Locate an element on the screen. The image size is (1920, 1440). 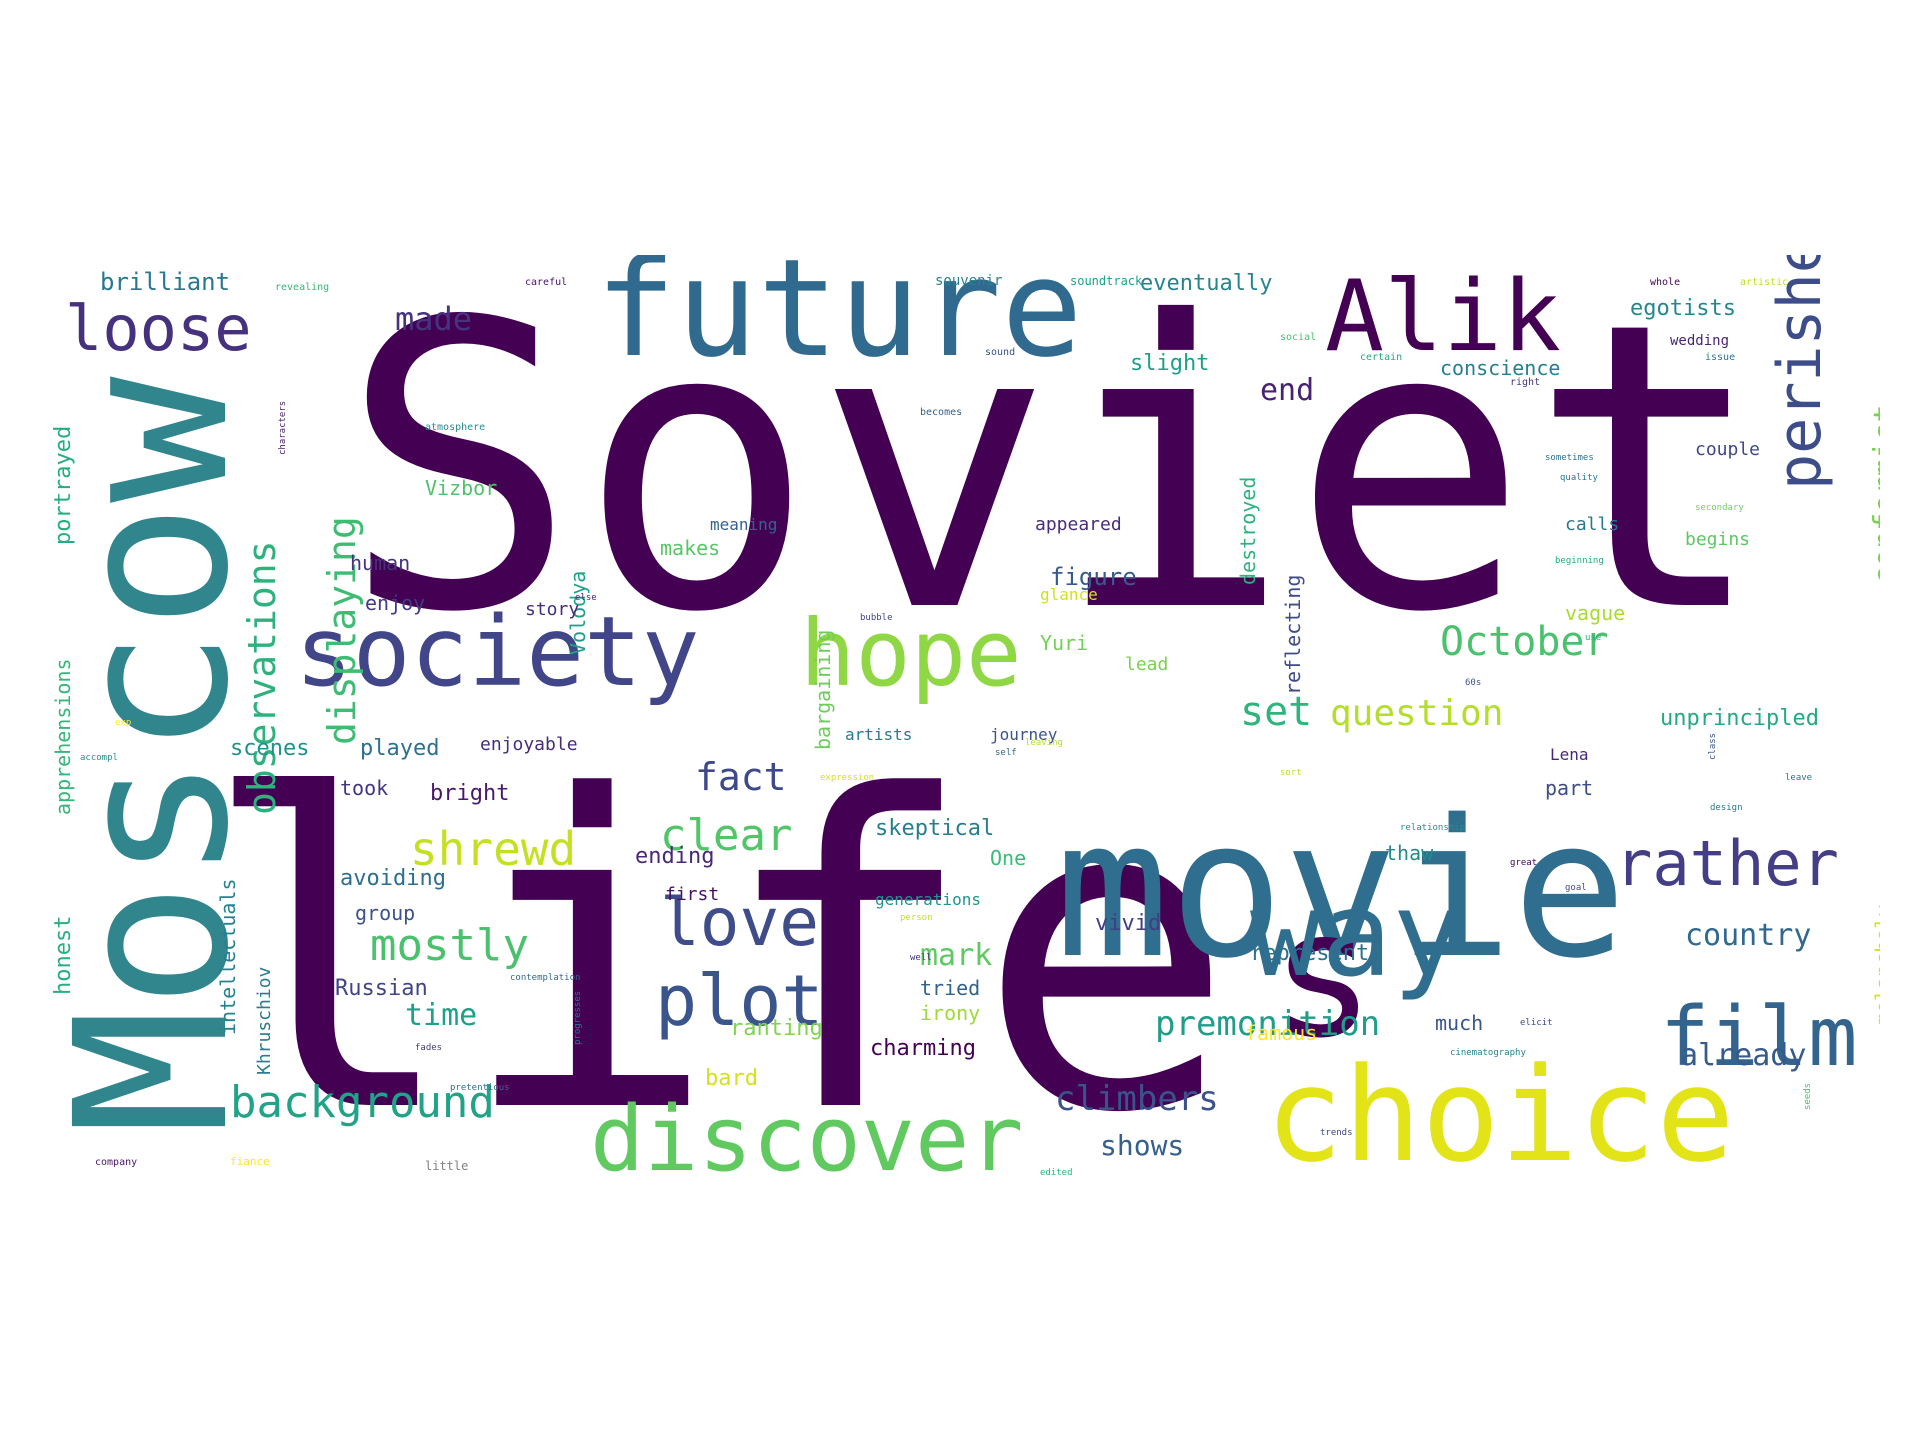
word: displaying is located at coordinates (342, 630).